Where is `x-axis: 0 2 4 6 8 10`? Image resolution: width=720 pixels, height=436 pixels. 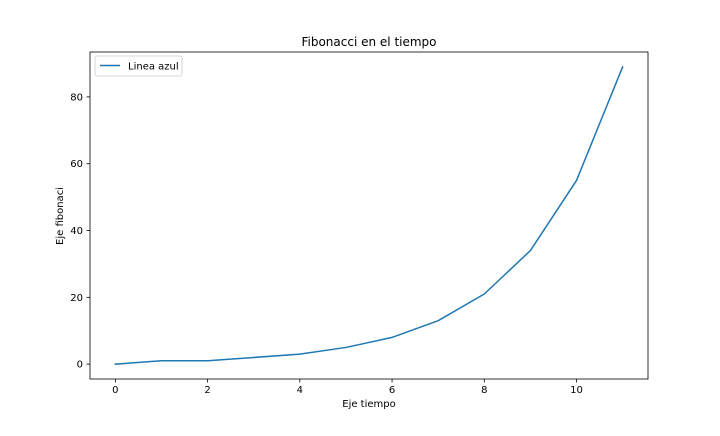
x-axis: 0 2 4 6 8 10 is located at coordinates (347, 387).